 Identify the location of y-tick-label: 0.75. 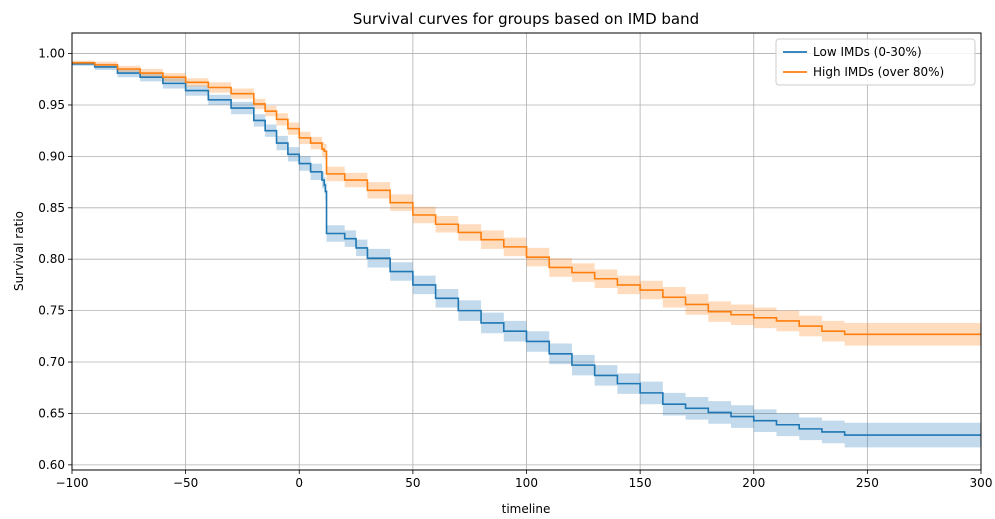
(51, 311).